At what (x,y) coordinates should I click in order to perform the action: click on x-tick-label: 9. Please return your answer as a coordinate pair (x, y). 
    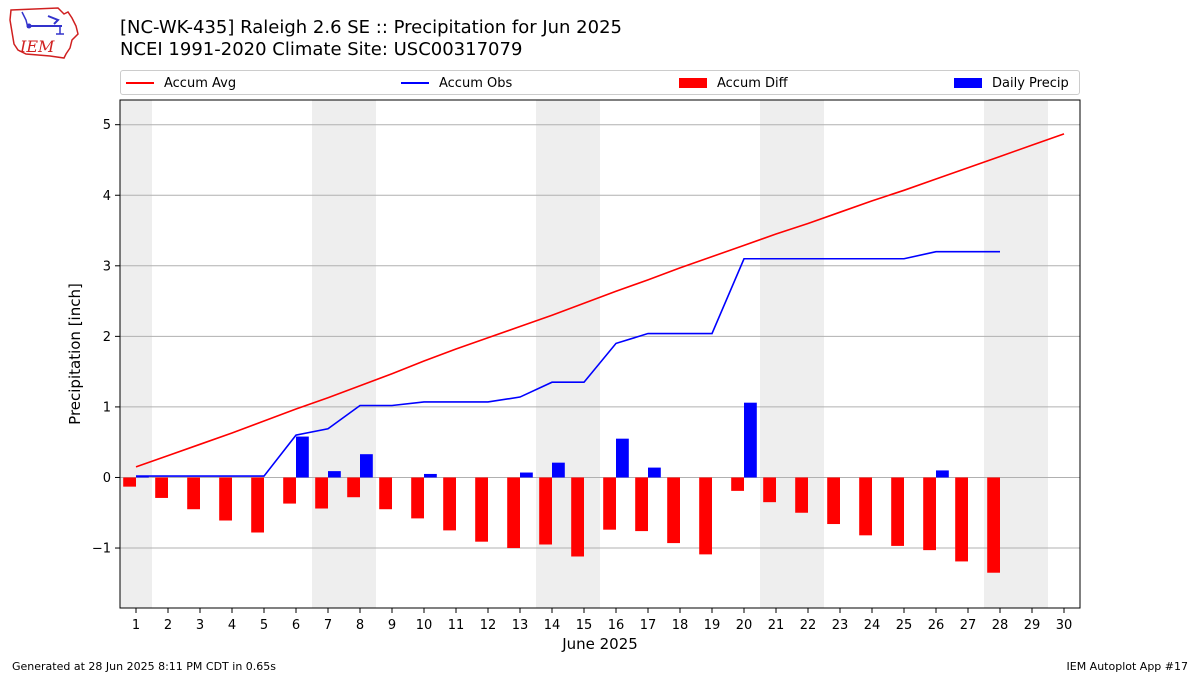
    Looking at the image, I should click on (392, 625).